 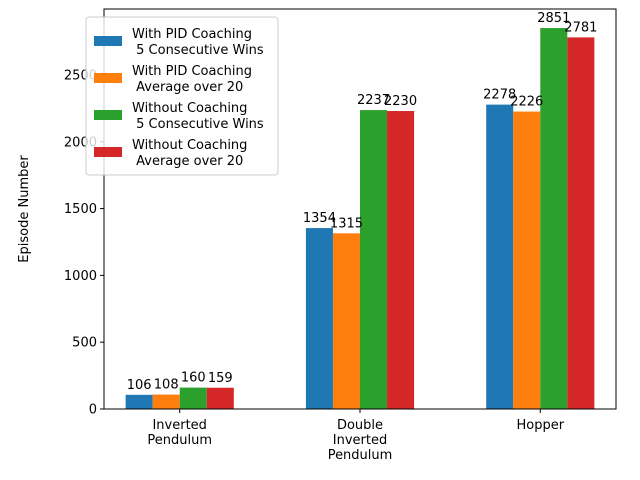 I want to click on bar-value-label: 1354, so click(x=319, y=218).